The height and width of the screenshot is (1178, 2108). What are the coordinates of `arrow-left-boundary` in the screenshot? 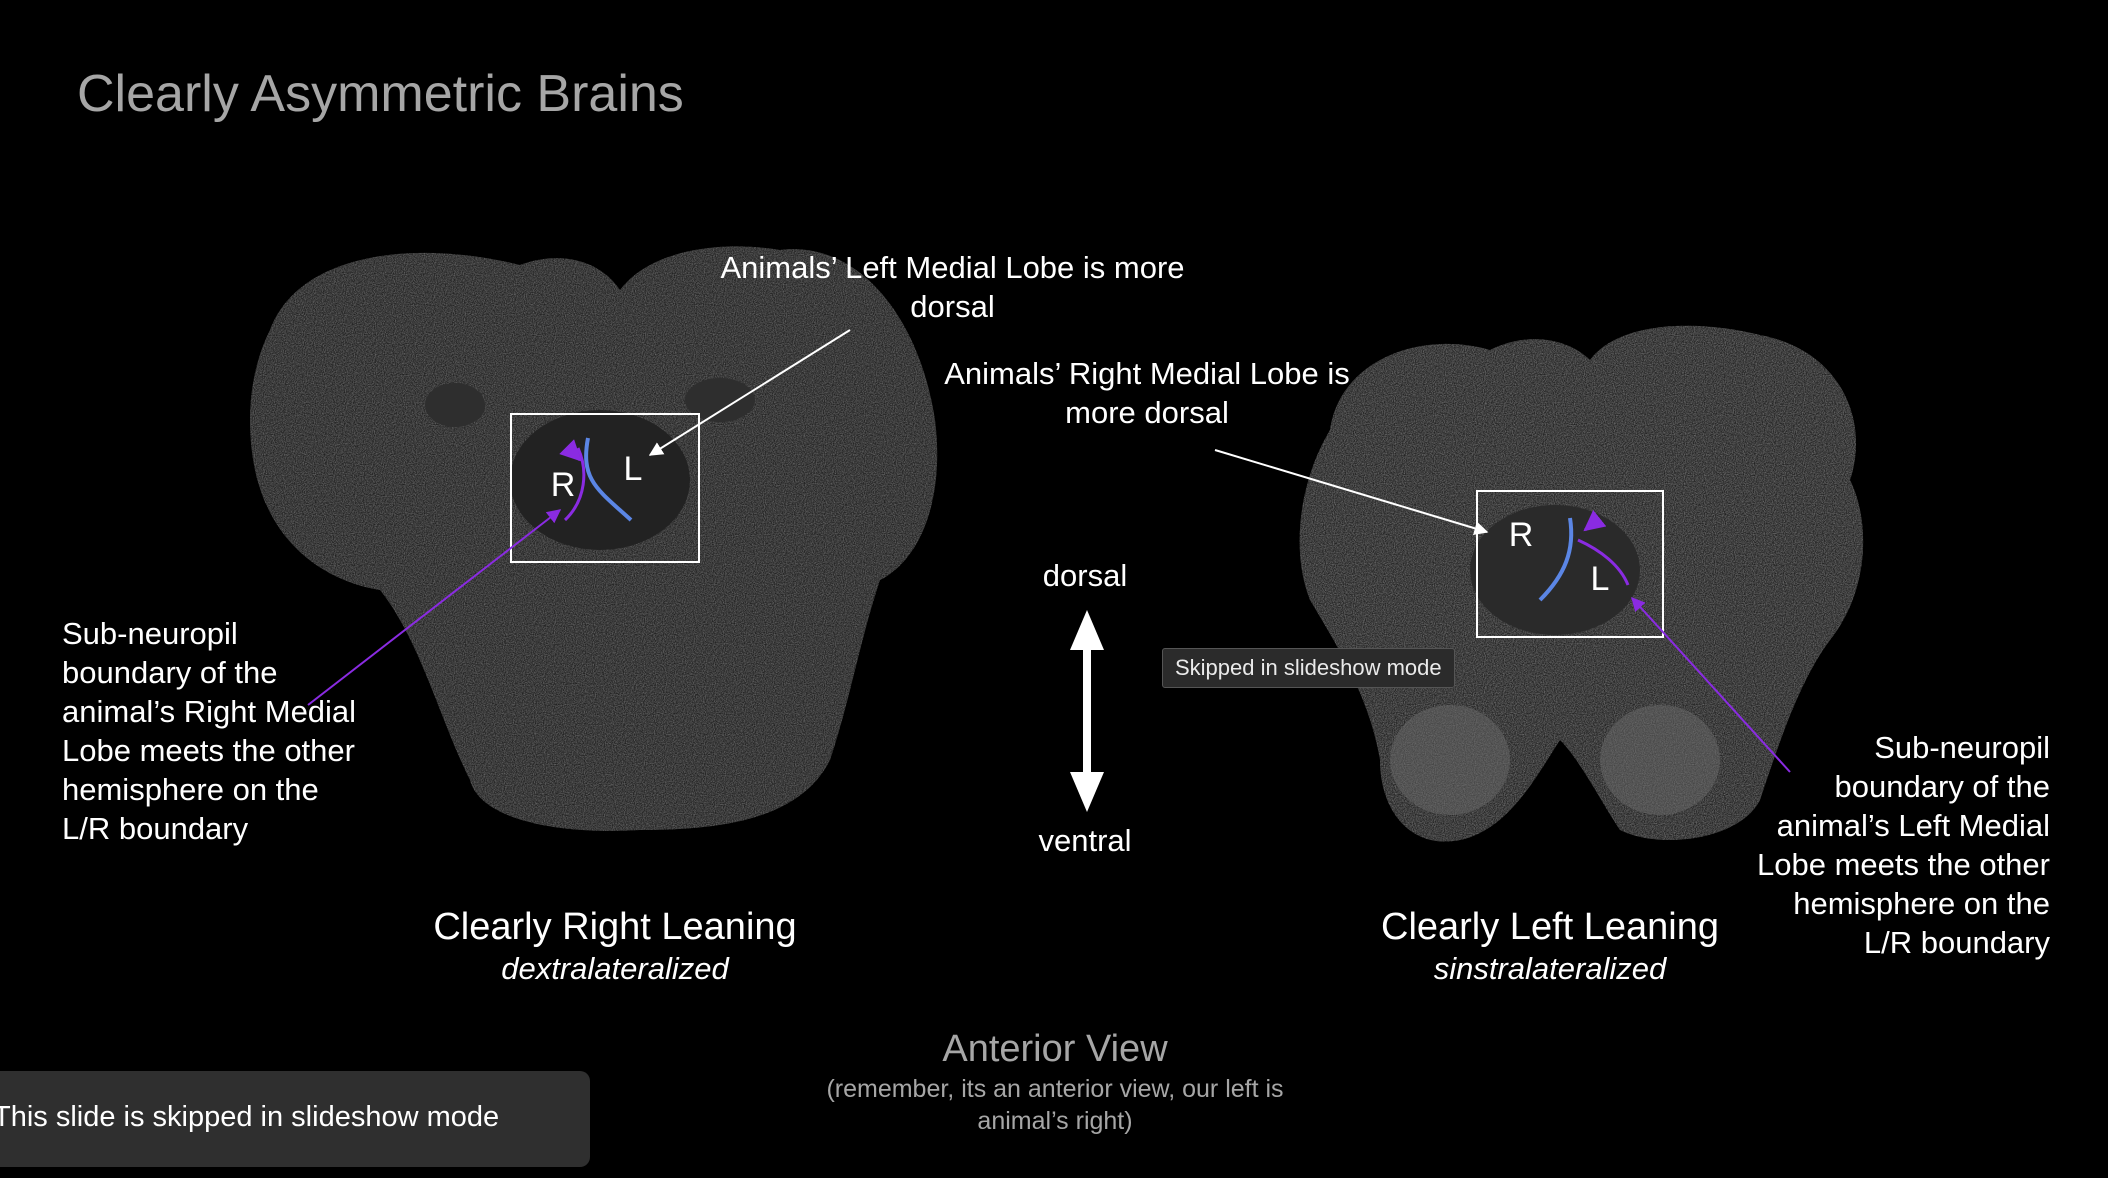 It's located at (434, 607).